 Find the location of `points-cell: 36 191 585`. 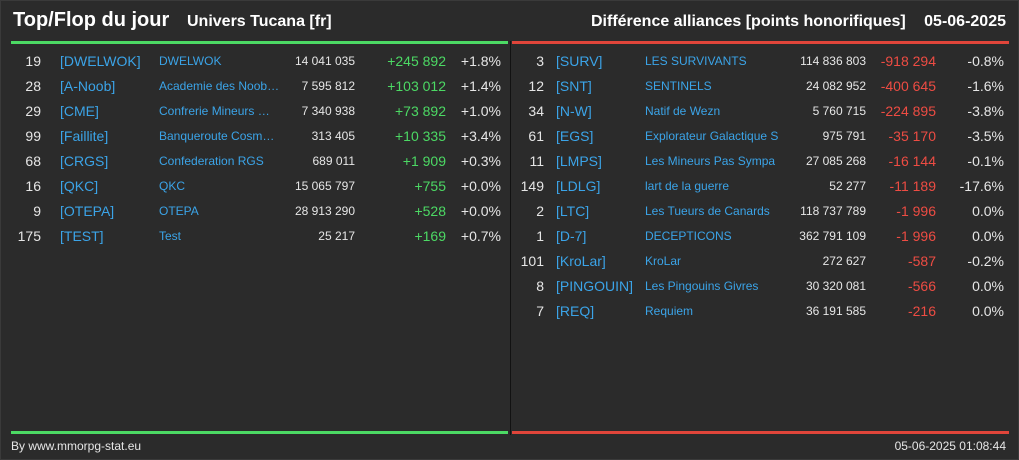

points-cell: 36 191 585 is located at coordinates (835, 311).